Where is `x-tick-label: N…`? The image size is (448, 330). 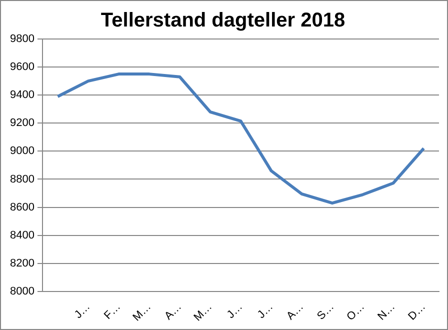 x-tick-label: N… is located at coordinates (387, 311).